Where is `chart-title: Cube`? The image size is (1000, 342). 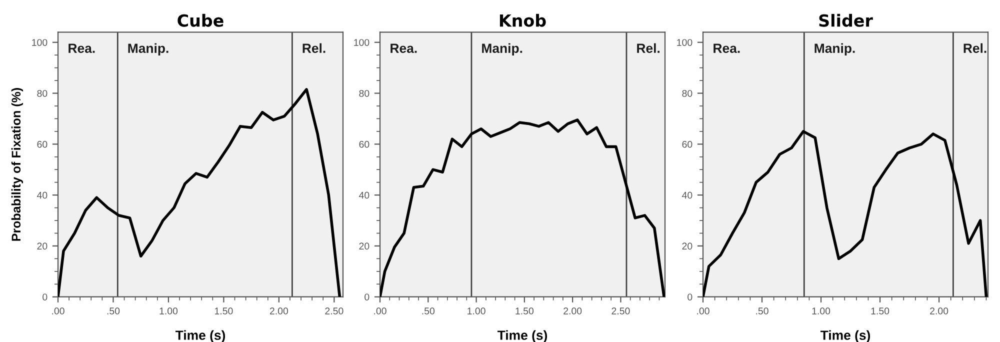 chart-title: Cube is located at coordinates (201, 20).